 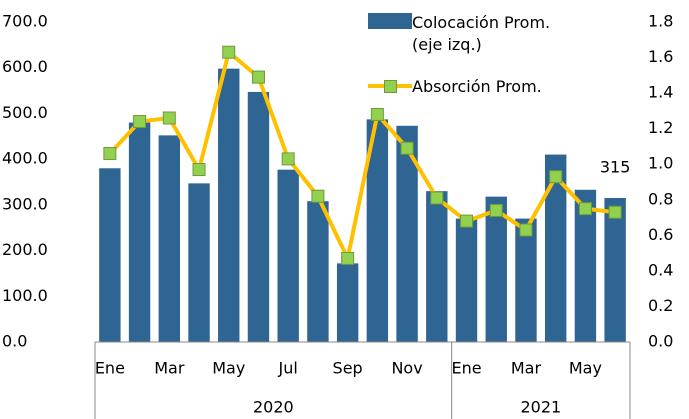 What do you see at coordinates (615, 167) in the screenshot?
I see `data-label: 315` at bounding box center [615, 167].